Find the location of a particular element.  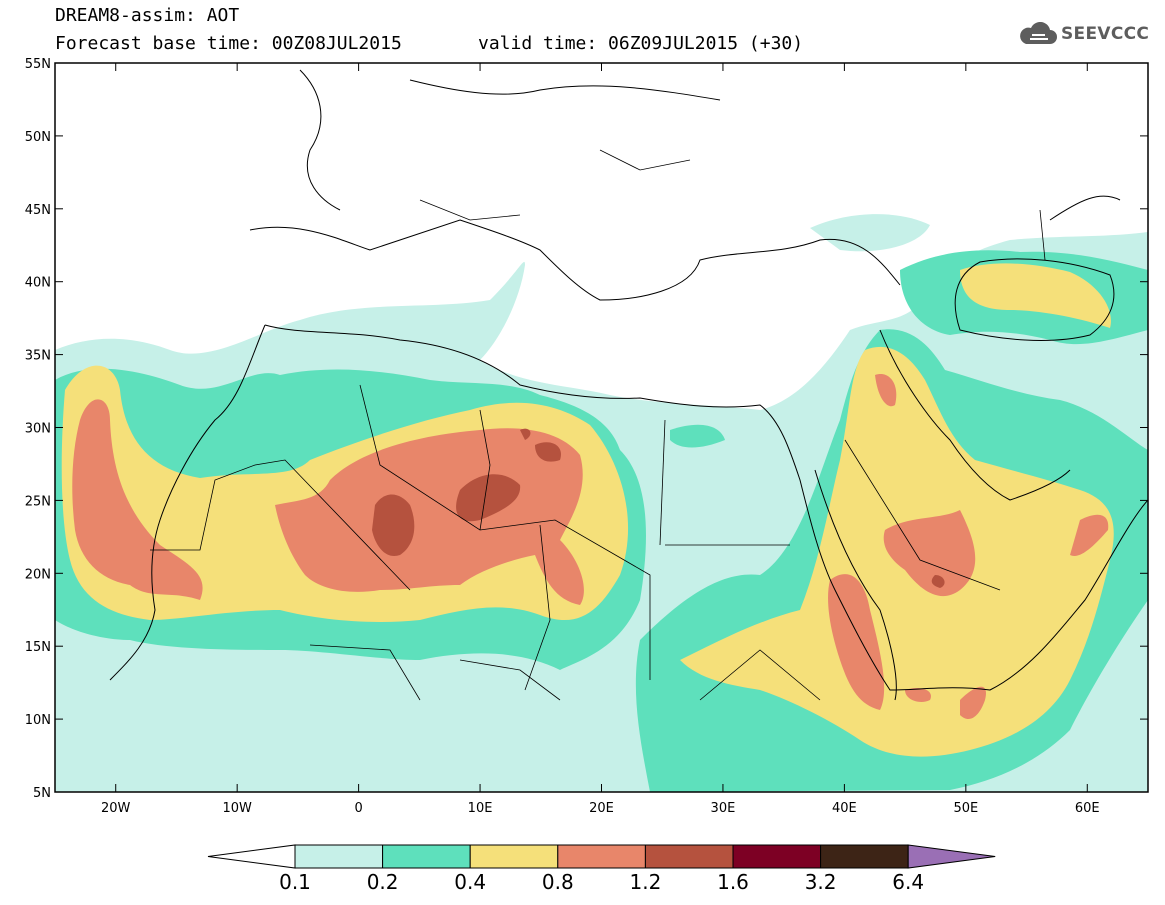

lon-label: 10E is located at coordinates (480, 808).